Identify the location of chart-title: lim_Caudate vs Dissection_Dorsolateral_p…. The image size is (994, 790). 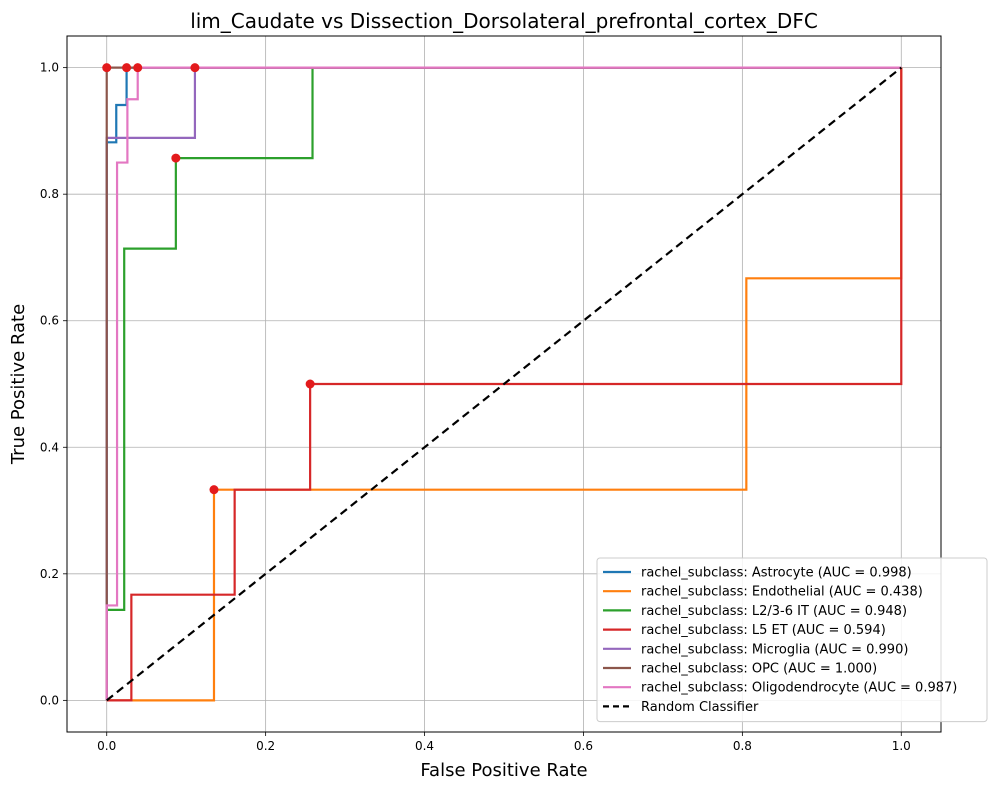
(504, 21).